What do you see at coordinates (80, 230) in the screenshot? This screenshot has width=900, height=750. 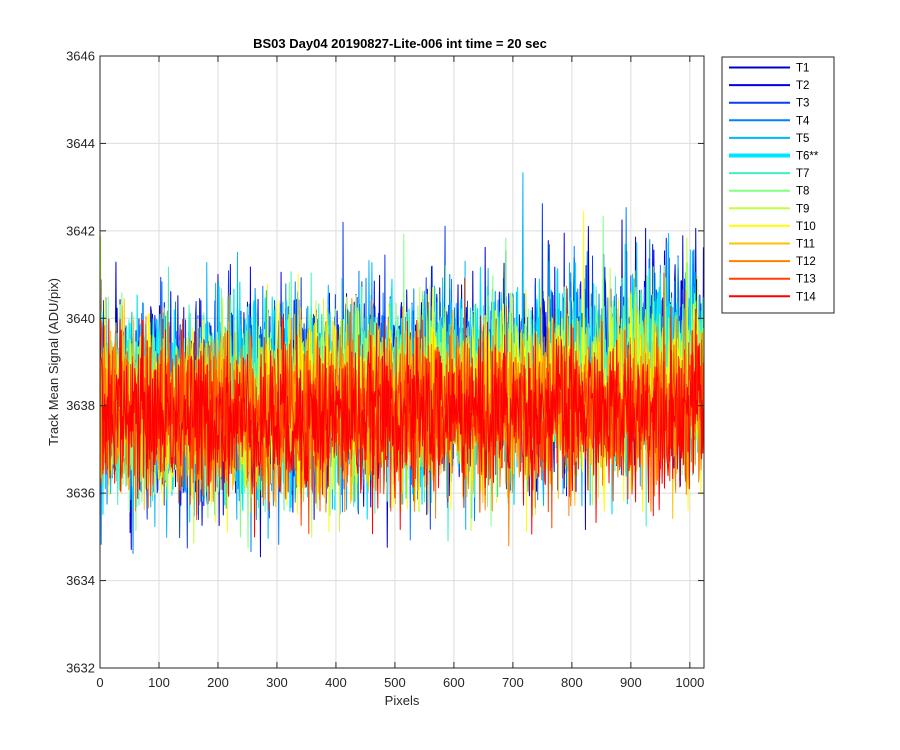 I see `y-tick-label: 3642` at bounding box center [80, 230].